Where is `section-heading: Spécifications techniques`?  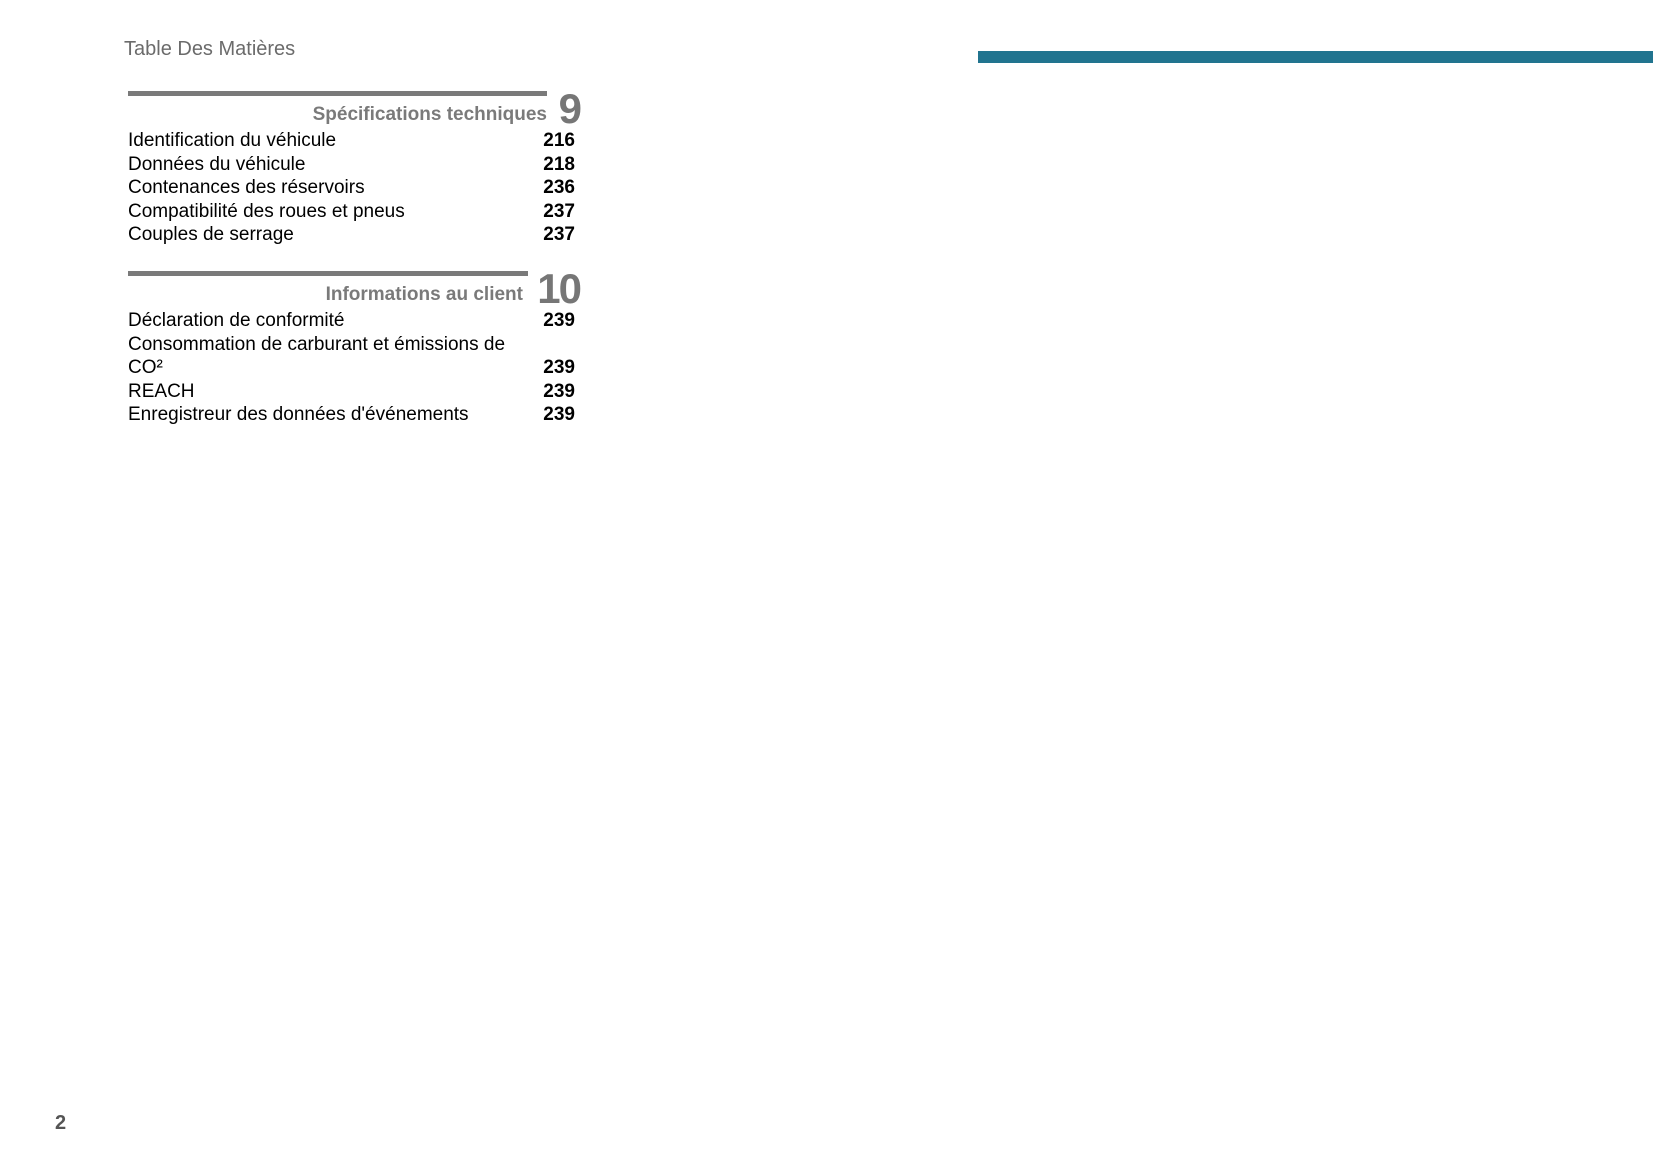
section-heading: Spécifications techniques is located at coordinates (429, 114).